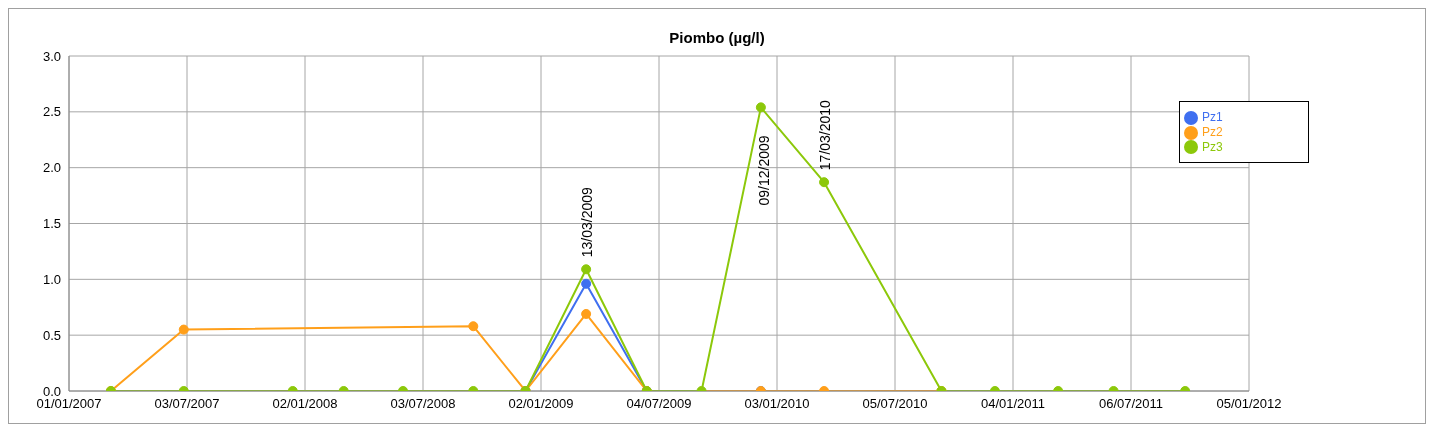 The height and width of the screenshot is (432, 1434). What do you see at coordinates (51, 112) in the screenshot?
I see `y-tick-label: 2.5` at bounding box center [51, 112].